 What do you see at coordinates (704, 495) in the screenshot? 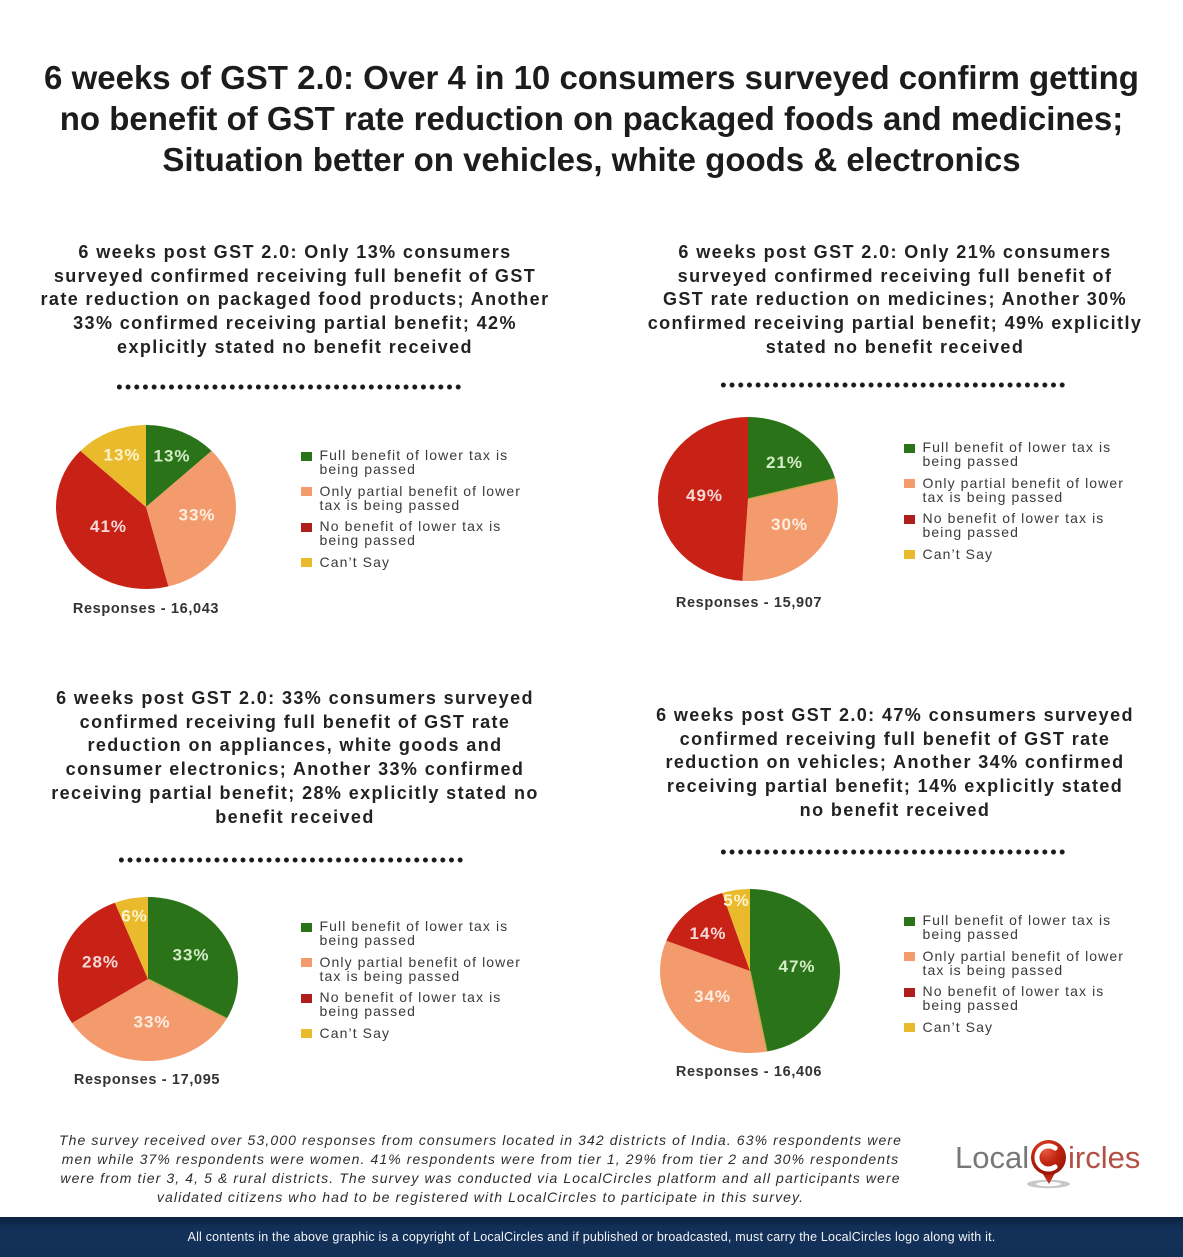
I see `svg-text: 49%` at bounding box center [704, 495].